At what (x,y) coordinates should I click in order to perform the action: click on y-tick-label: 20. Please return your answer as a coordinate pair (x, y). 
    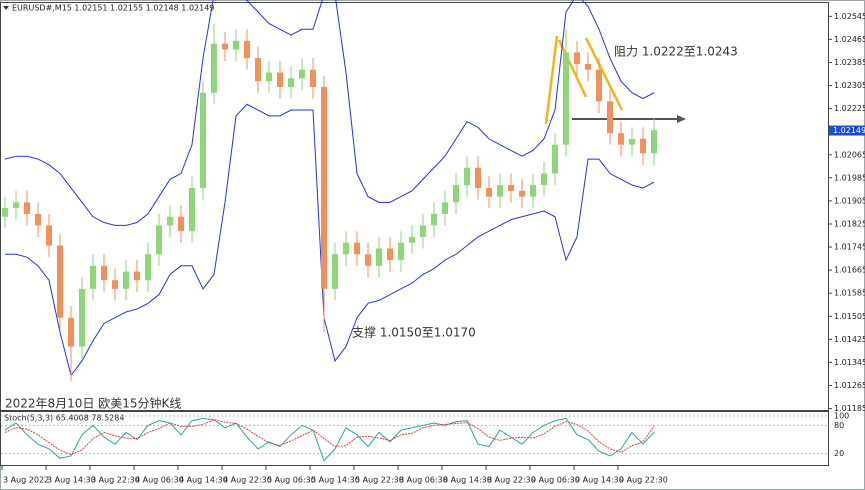
    Looking at the image, I should click on (839, 453).